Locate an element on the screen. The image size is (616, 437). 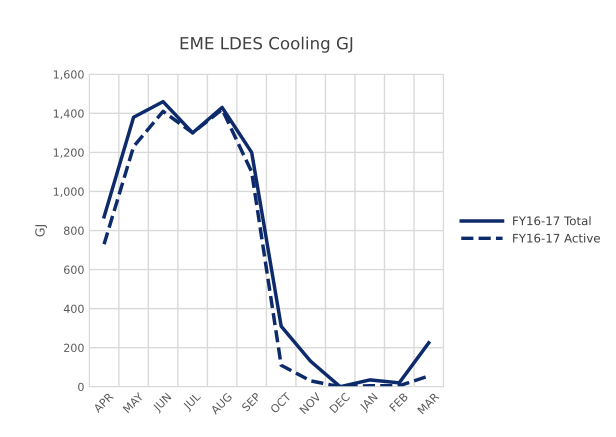
x-tick-label: JUL is located at coordinates (192, 402).